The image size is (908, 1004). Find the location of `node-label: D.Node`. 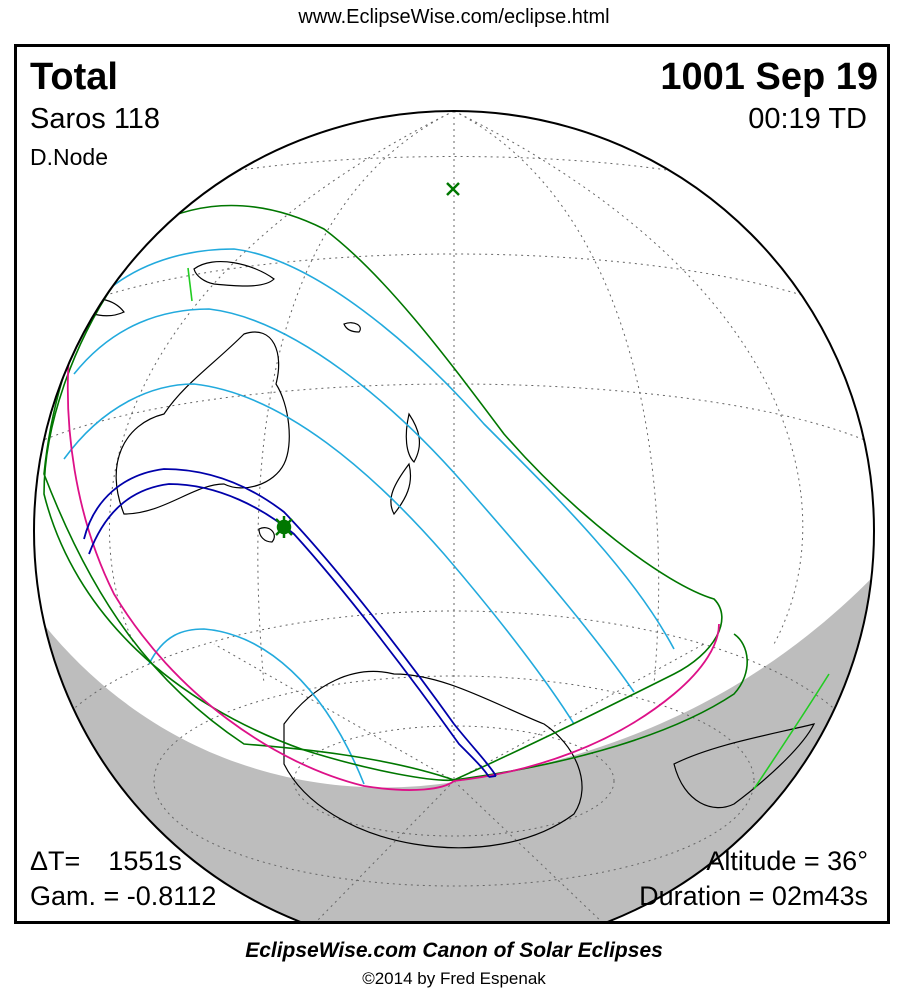

node-label: D.Node is located at coordinates (69, 157).